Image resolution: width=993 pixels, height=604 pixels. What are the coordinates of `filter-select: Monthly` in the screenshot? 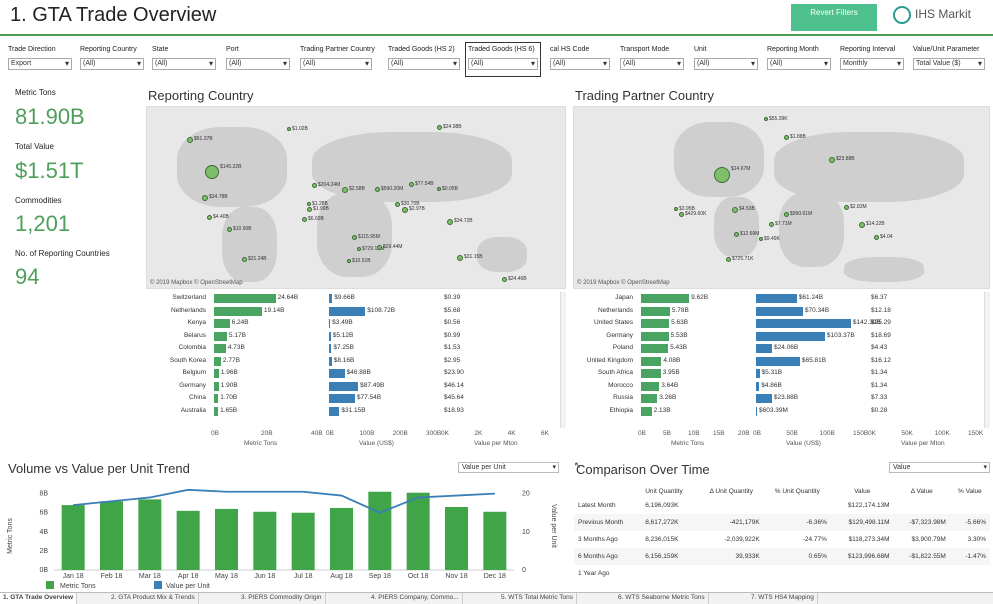 It's located at (872, 64).